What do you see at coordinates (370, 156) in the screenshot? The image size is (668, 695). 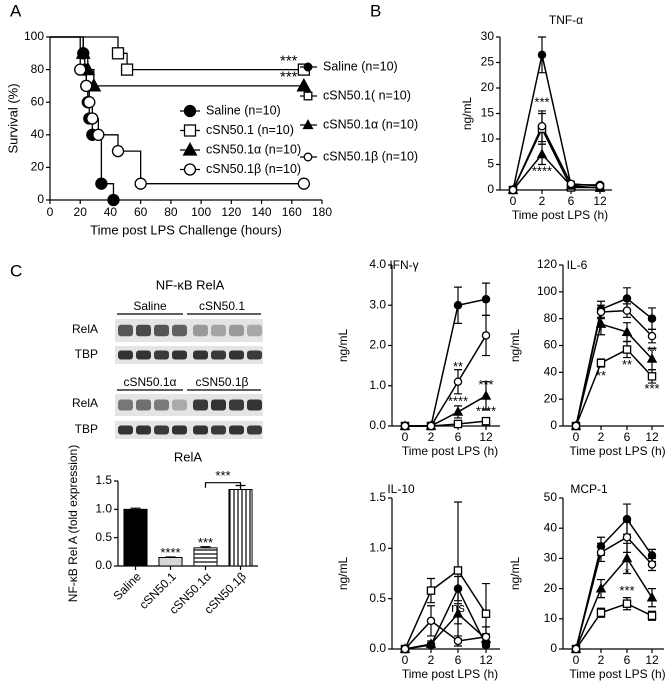 I see `legend-label: cSN50.1β (n=10)` at bounding box center [370, 156].